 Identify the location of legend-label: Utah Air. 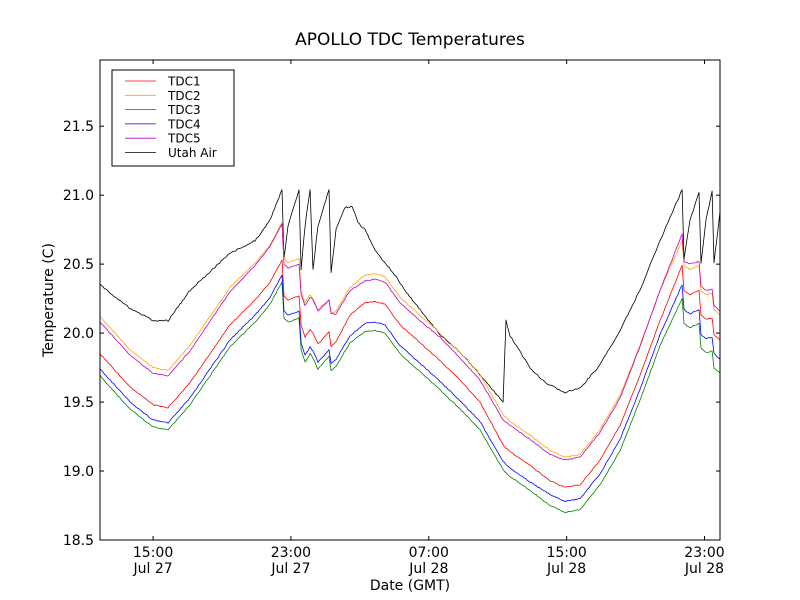
(192, 153).